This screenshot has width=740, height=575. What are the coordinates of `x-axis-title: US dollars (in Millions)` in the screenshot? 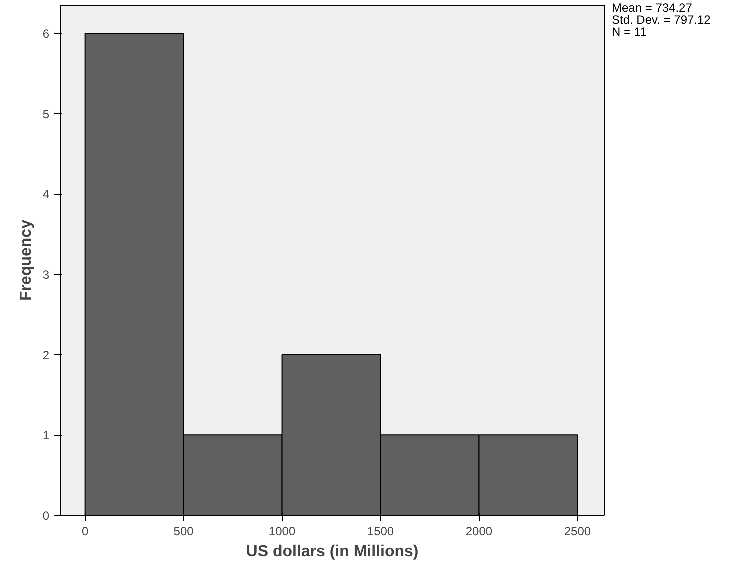 It's located at (332, 552).